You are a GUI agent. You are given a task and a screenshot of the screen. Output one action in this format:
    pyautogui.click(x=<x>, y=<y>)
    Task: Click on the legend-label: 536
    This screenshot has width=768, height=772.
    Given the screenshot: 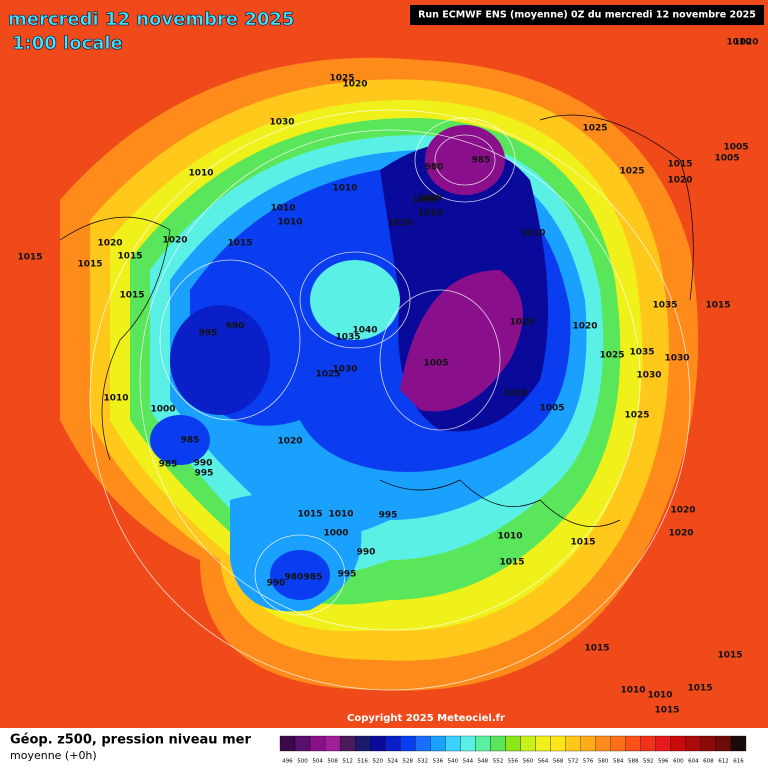 What is the action you would take?
    pyautogui.click(x=438, y=762)
    